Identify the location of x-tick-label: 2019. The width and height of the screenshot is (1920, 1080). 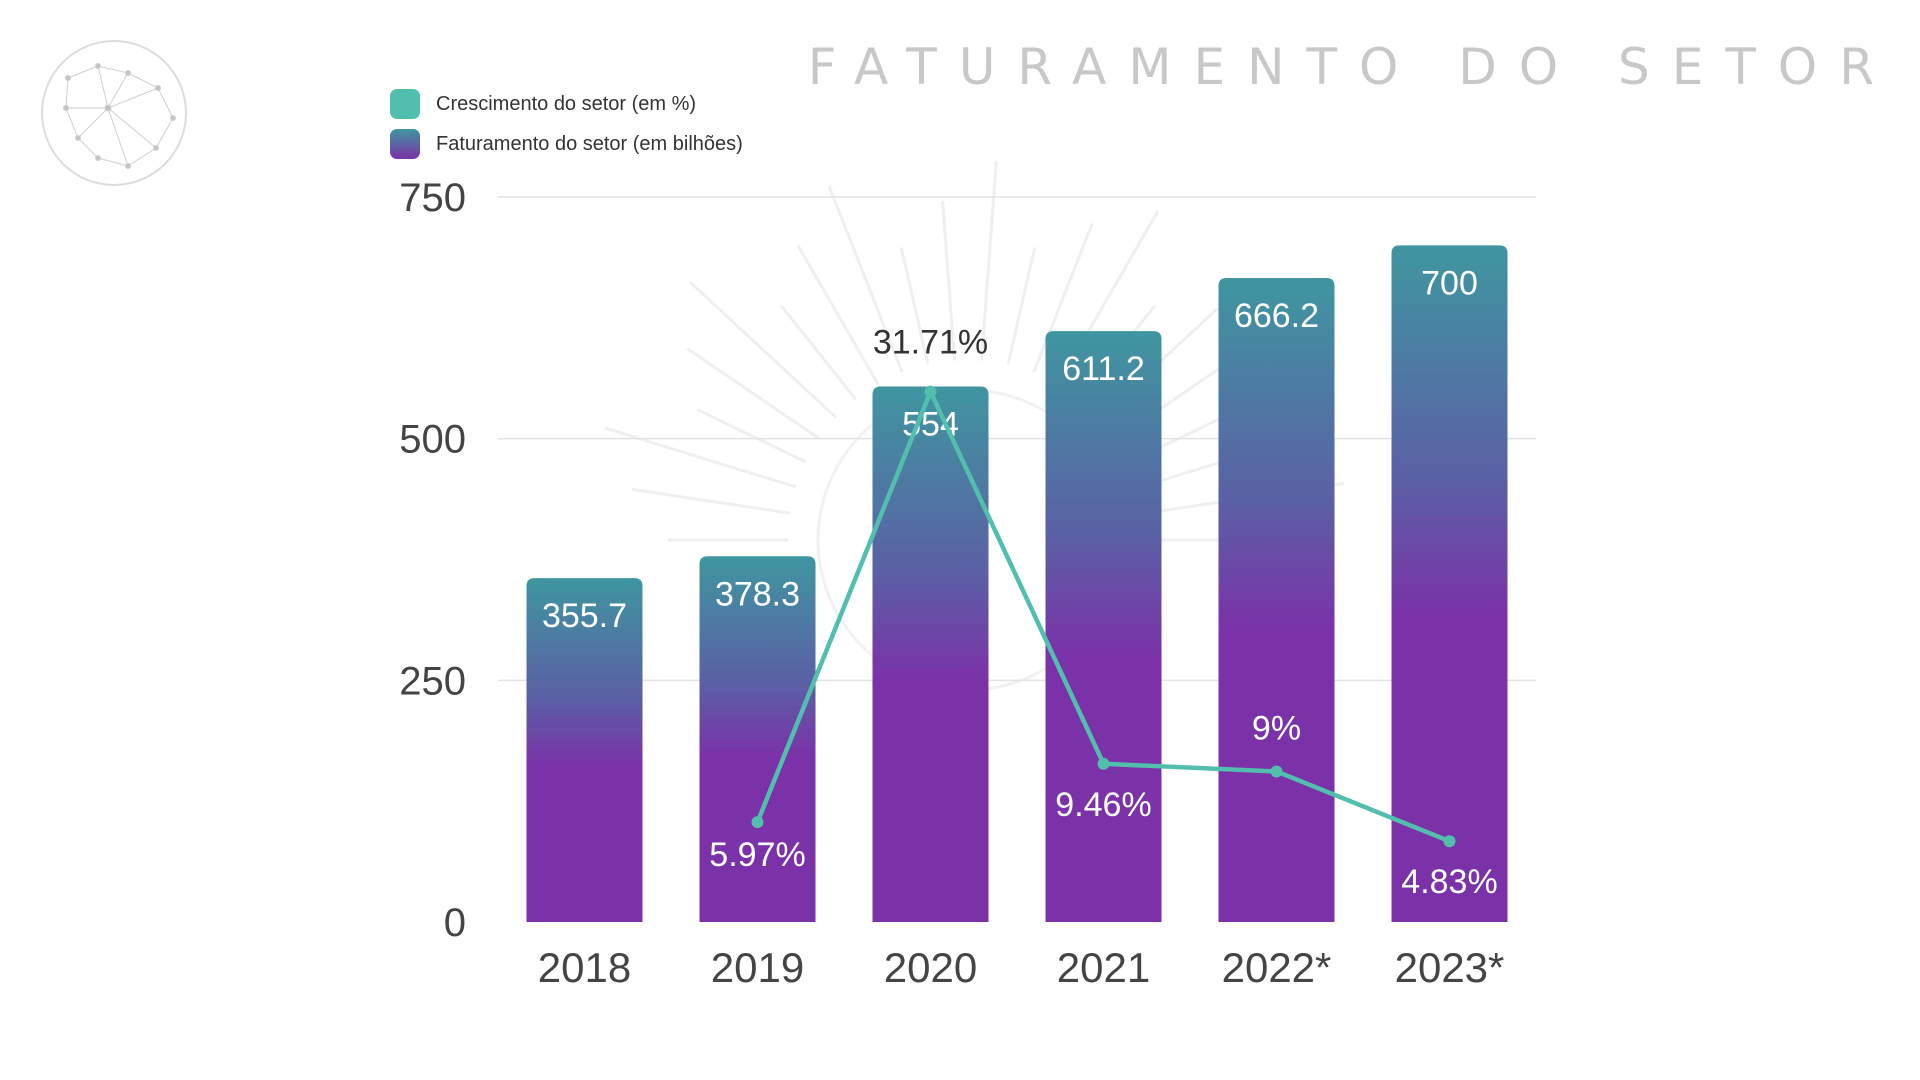
(757, 967).